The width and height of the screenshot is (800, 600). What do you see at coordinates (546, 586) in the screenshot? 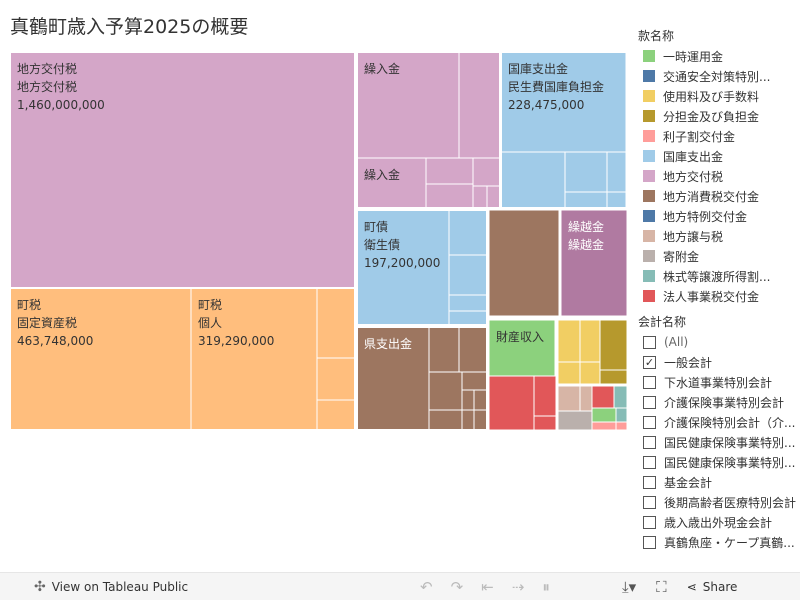
I see `pause-icon: ⏸` at bounding box center [546, 586].